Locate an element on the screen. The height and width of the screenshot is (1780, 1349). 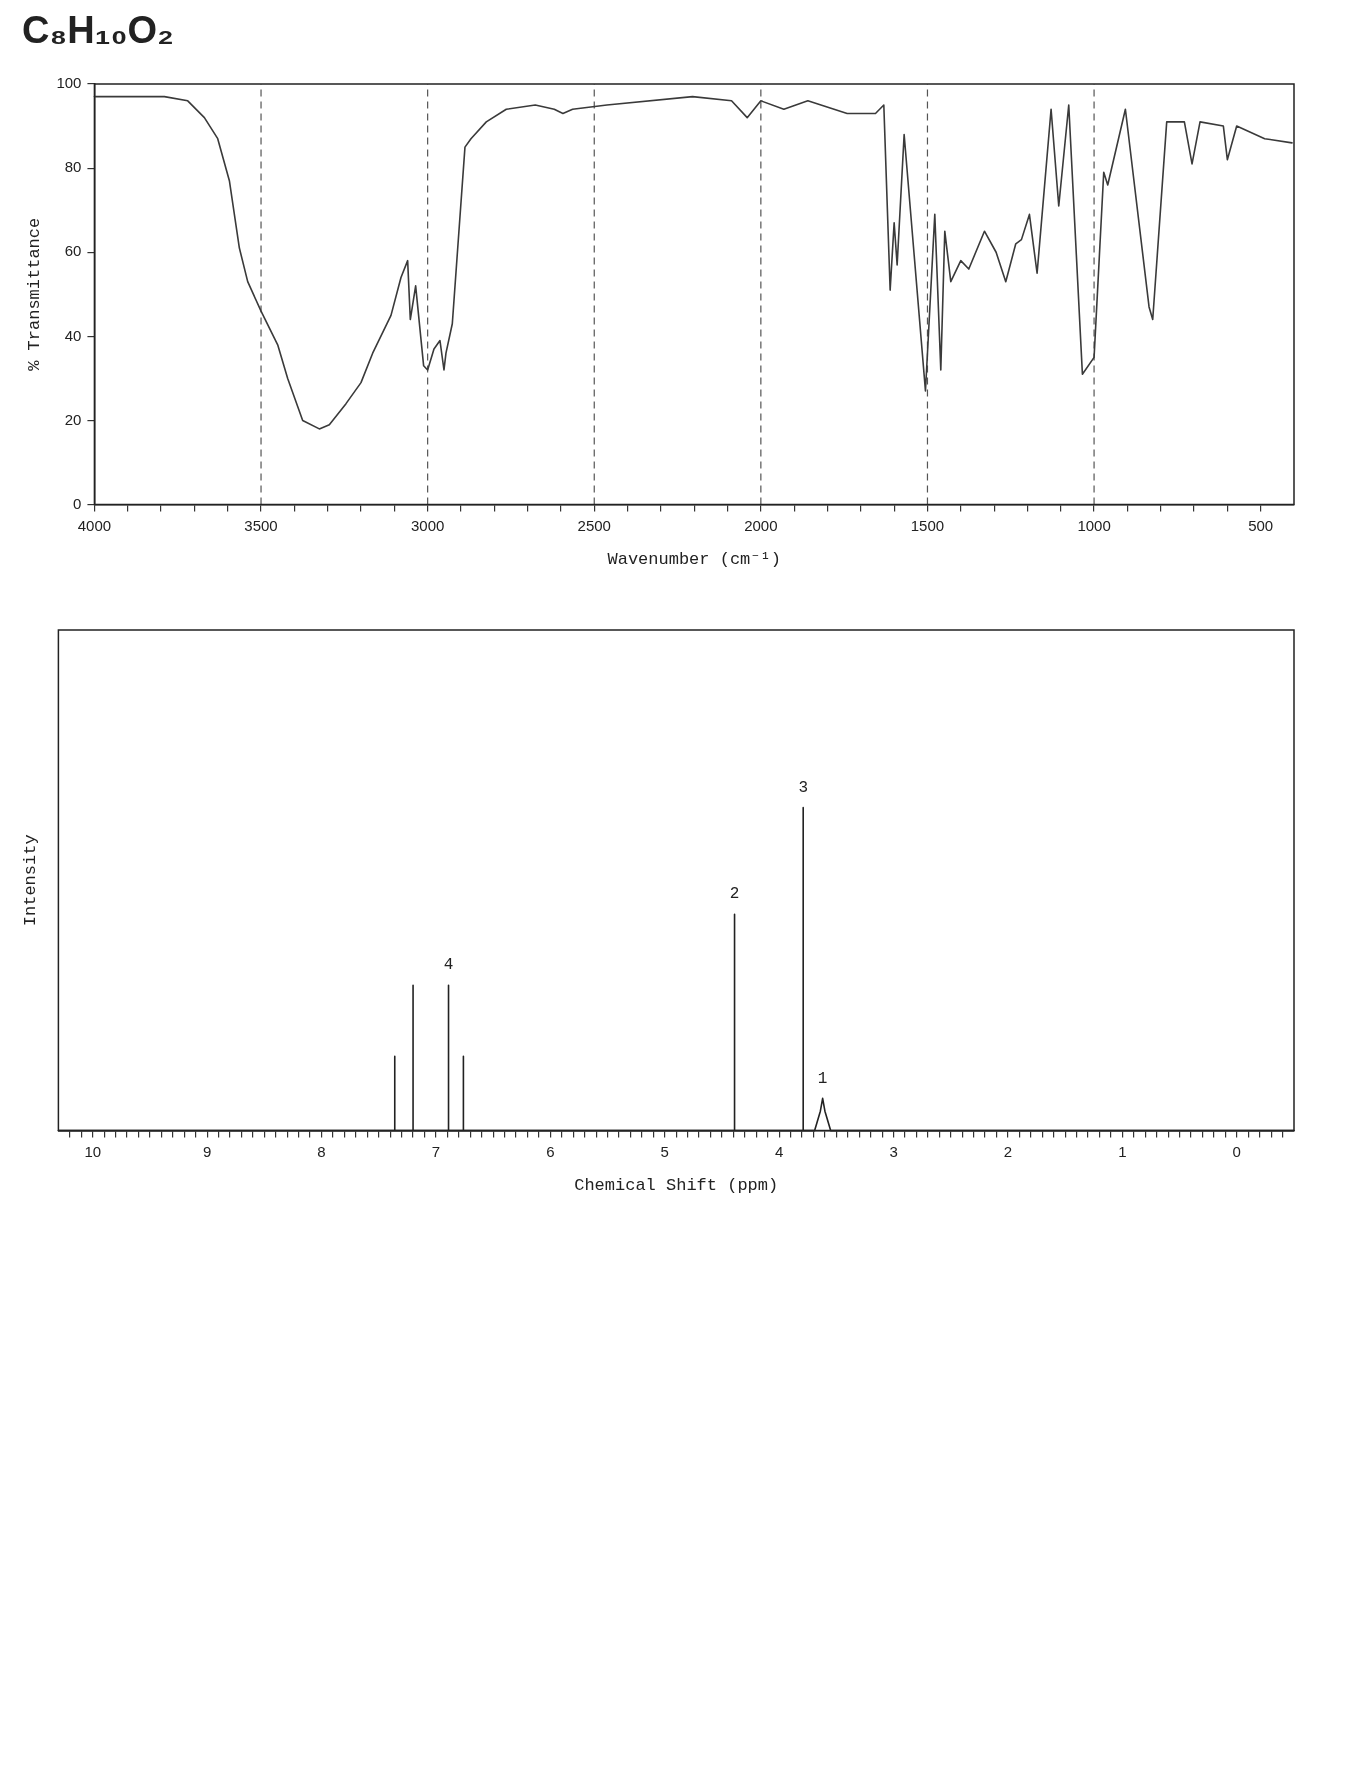
y-axis-title: % Transmittance is located at coordinates (34, 294).